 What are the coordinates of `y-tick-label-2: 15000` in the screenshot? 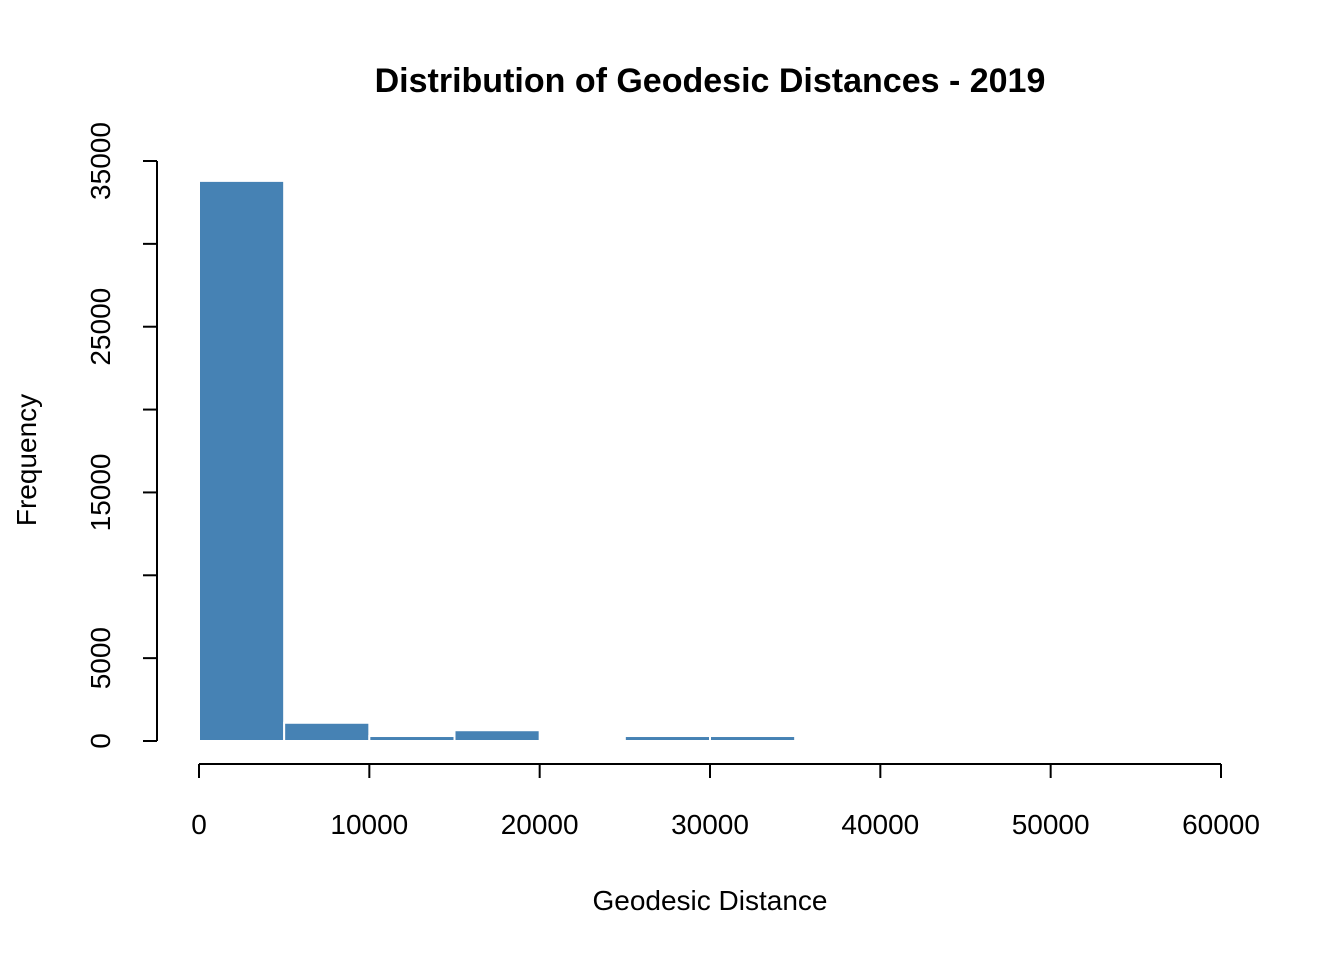 It's located at (100, 492).